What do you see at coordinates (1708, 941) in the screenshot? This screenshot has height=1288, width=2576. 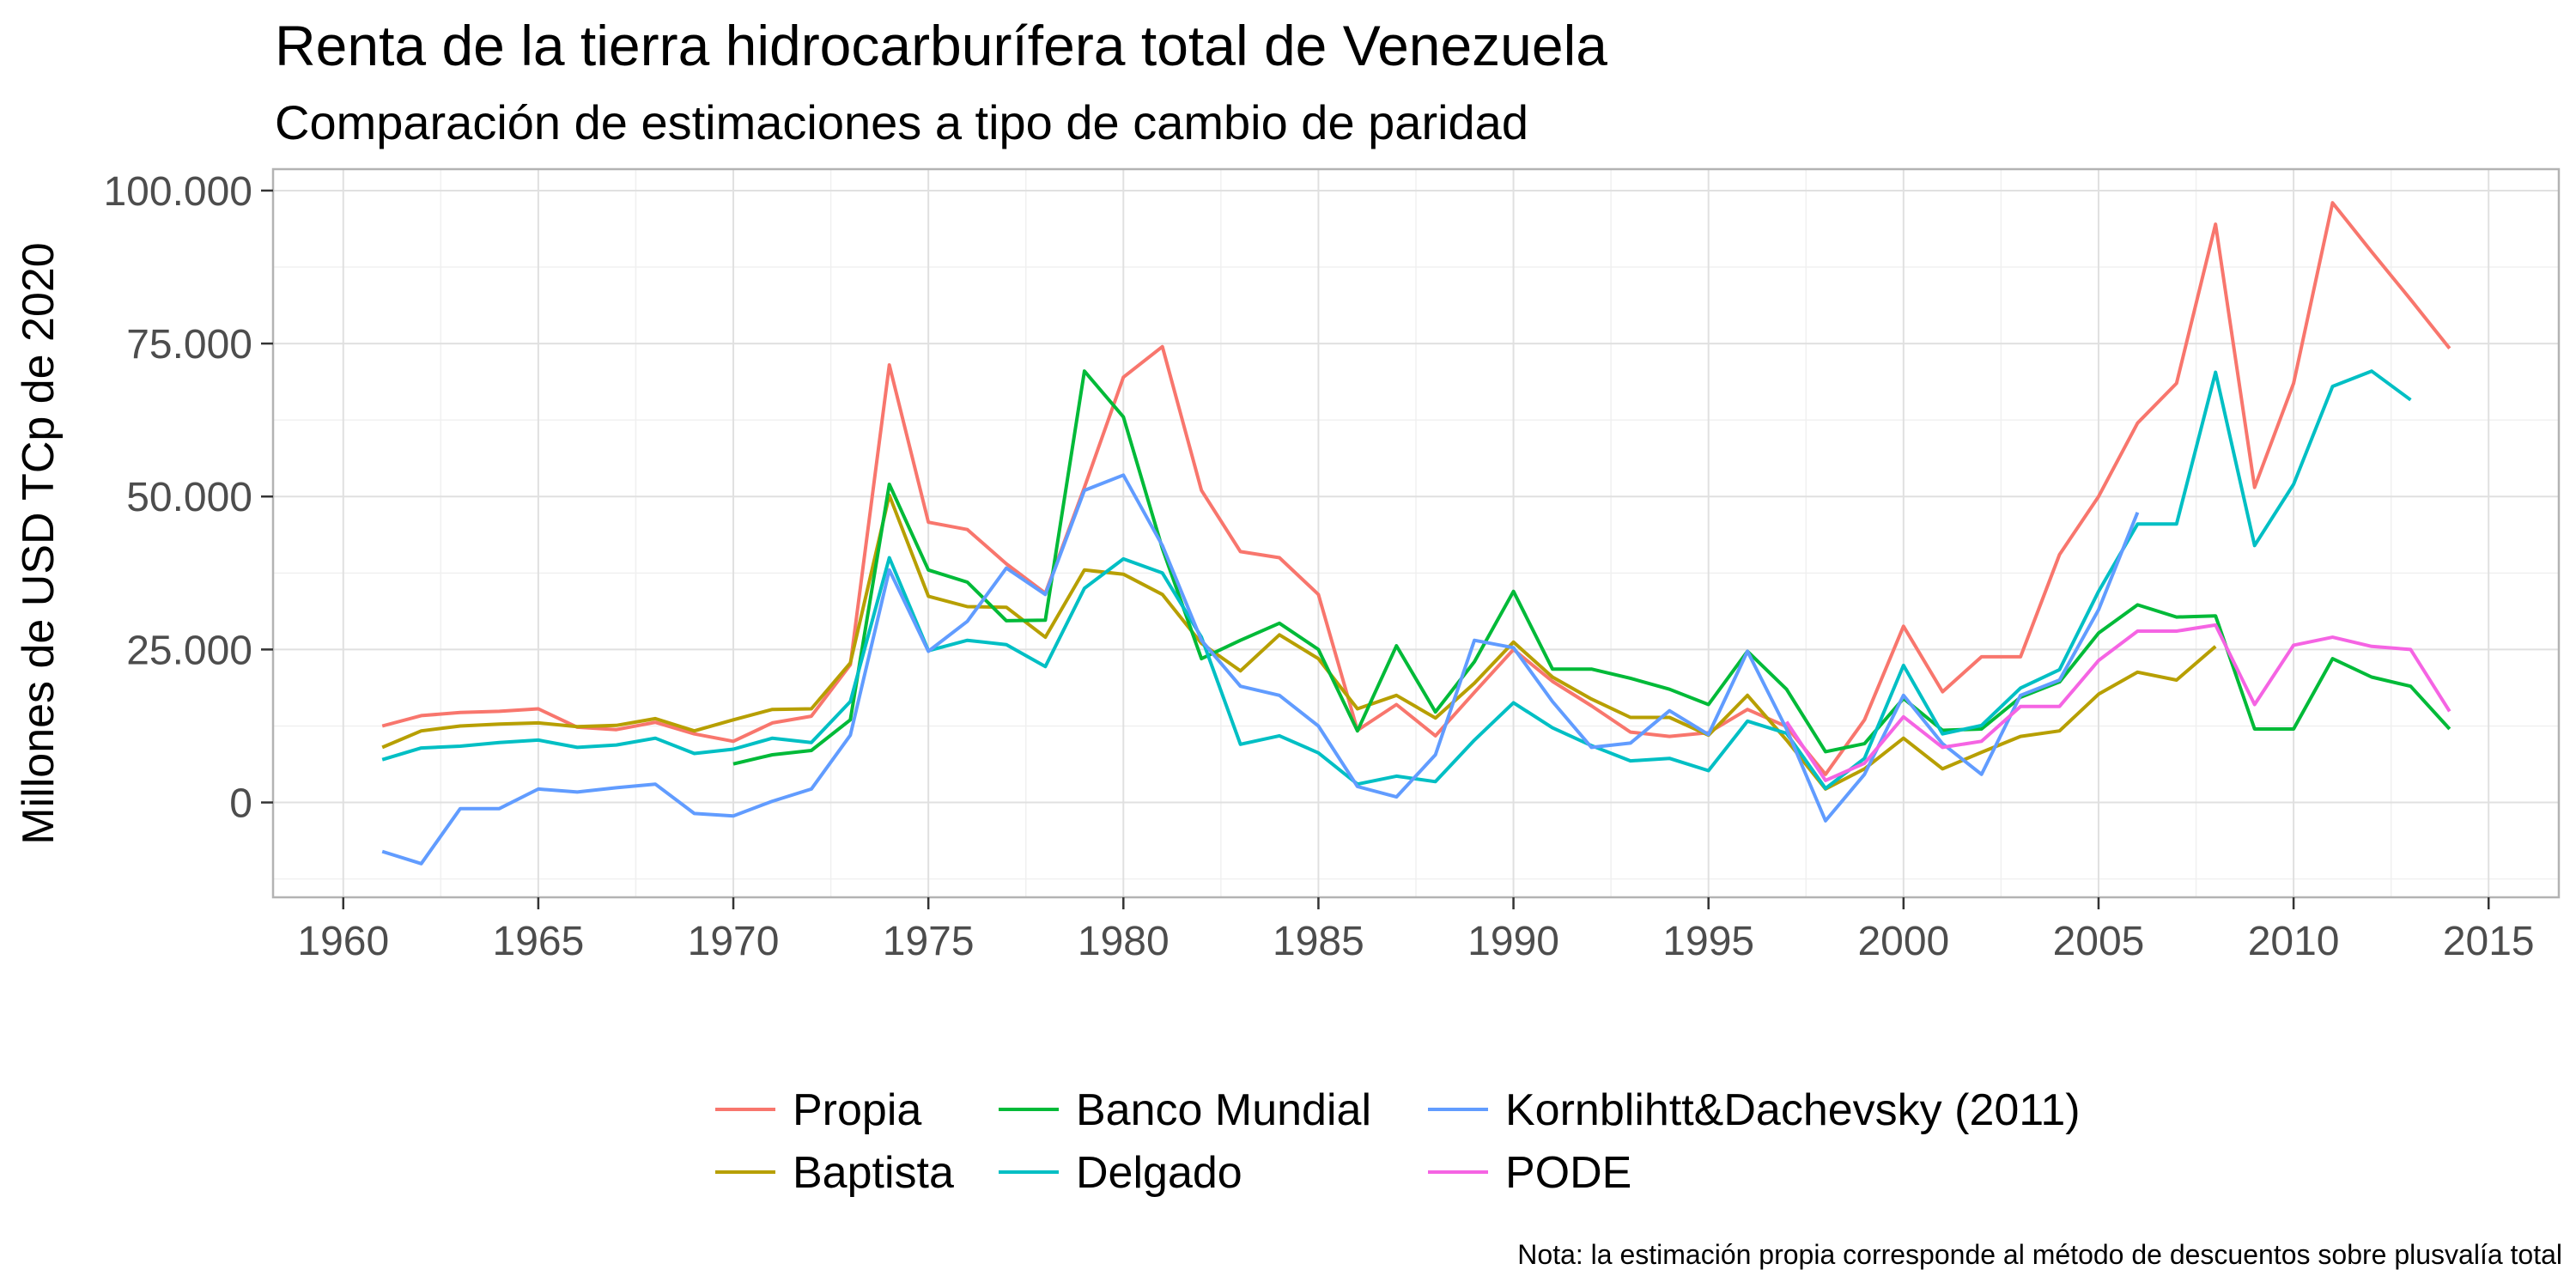 I see `x-tick-label: 1995` at bounding box center [1708, 941].